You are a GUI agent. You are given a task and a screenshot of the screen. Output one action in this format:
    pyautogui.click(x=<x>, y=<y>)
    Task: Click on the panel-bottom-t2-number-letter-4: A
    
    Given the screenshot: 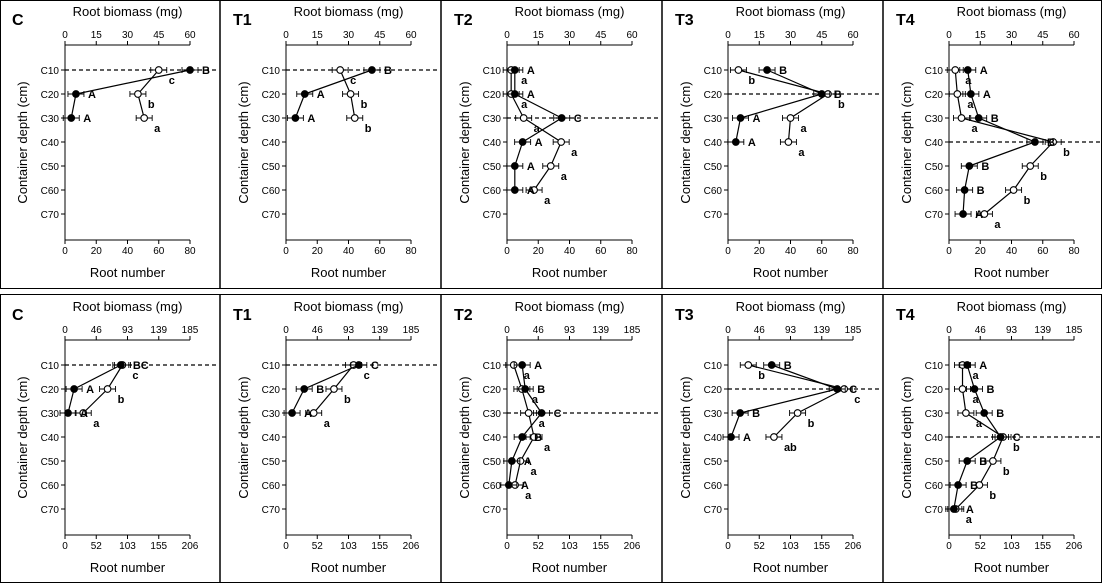 What is the action you would take?
    pyautogui.click(x=528, y=462)
    